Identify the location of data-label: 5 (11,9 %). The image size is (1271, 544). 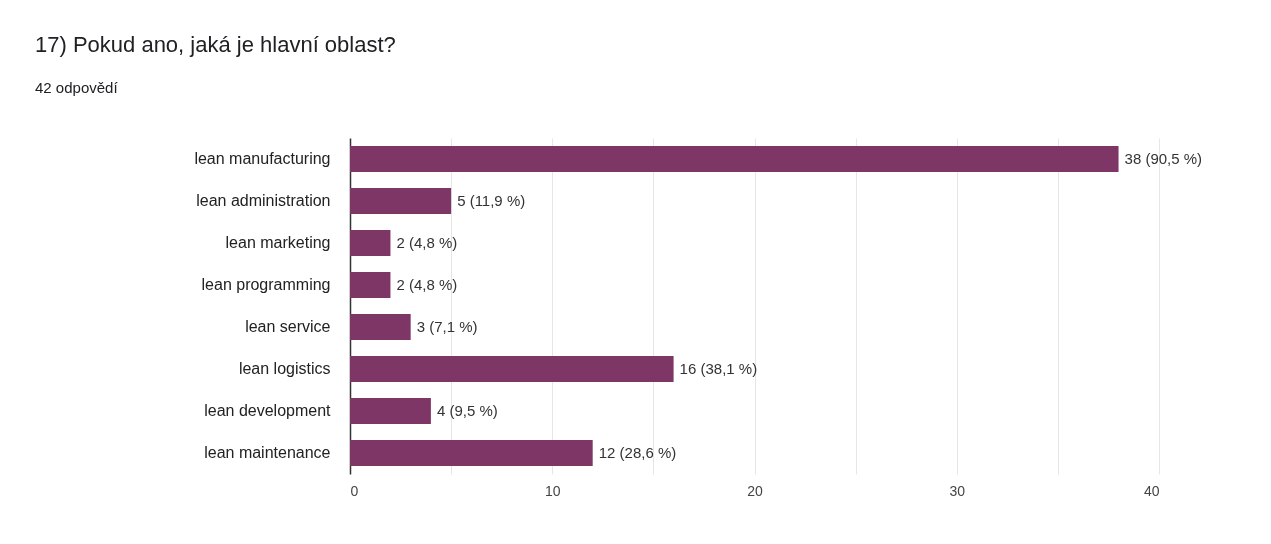
(491, 200).